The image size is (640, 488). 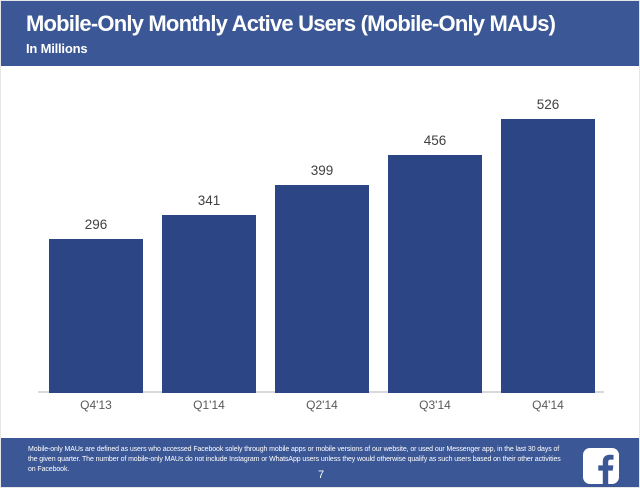 I want to click on bar-value-label: 296, so click(x=96, y=224).